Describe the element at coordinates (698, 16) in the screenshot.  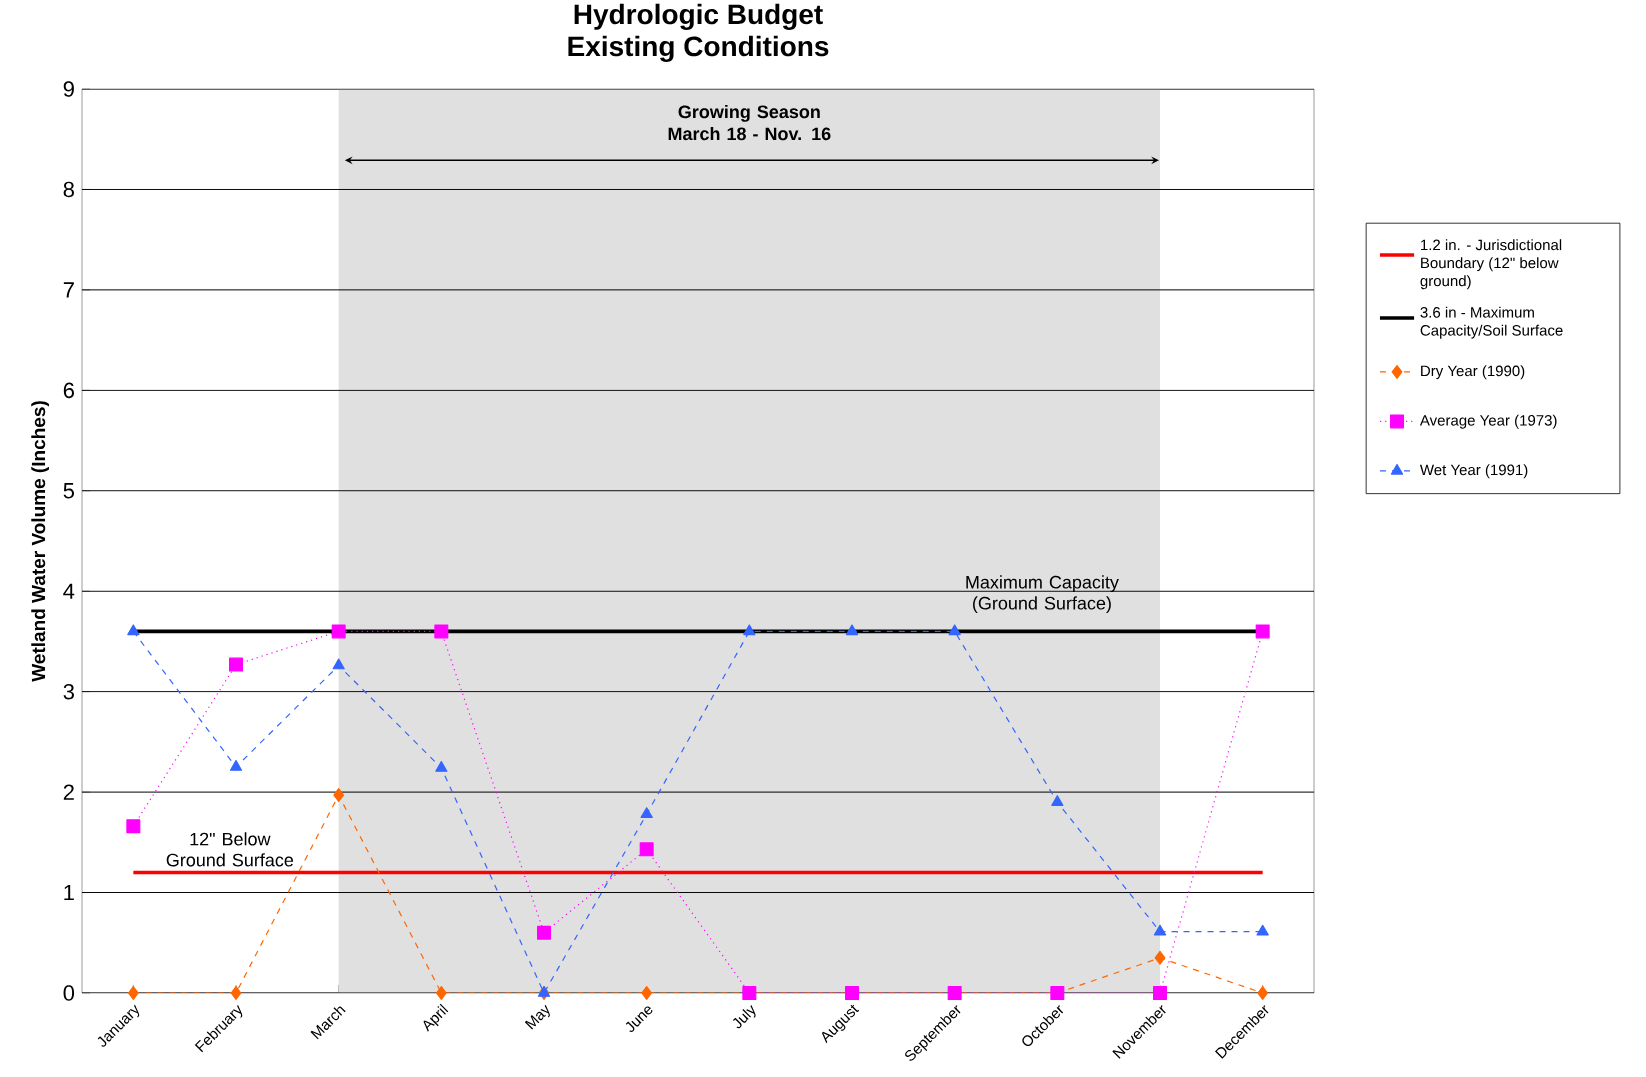
I see `chart-title: Hydrologic Budget` at that location.